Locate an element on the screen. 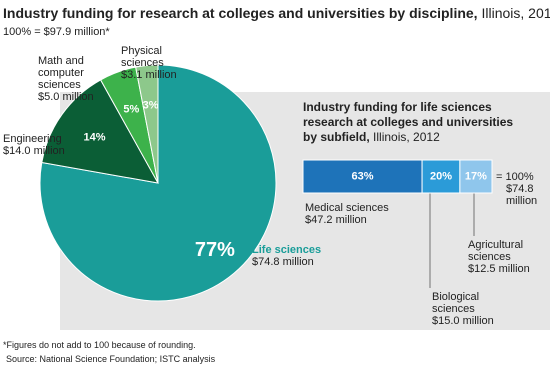 The height and width of the screenshot is (369, 550). pie-value-label: 14% is located at coordinates (95, 138).